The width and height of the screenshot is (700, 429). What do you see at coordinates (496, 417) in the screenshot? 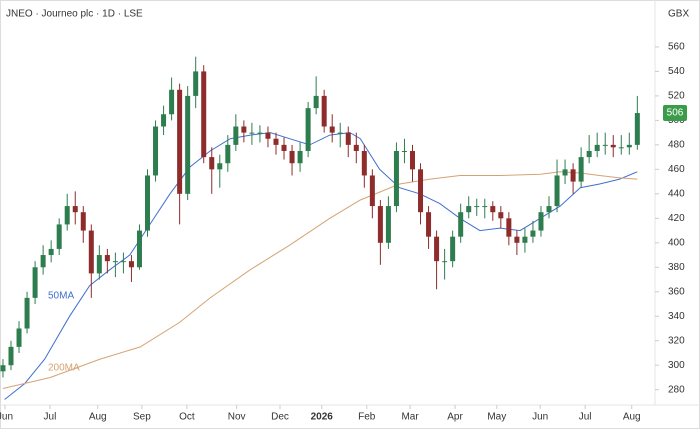
I see `x-tick-label: May` at bounding box center [496, 417].